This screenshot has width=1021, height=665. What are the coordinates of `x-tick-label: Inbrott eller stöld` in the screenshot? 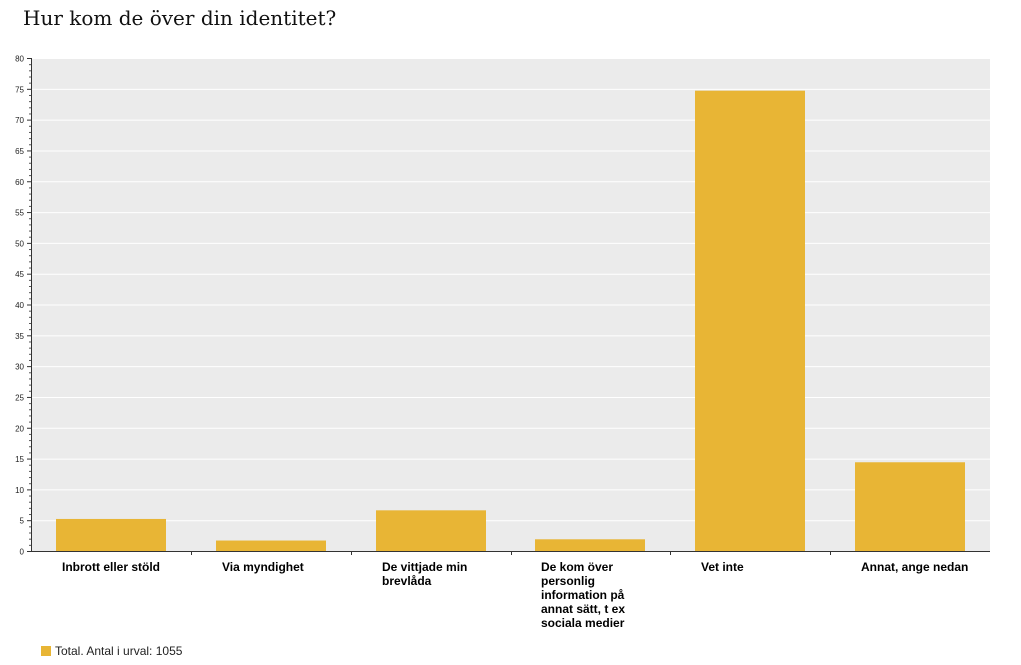 It's located at (111, 567).